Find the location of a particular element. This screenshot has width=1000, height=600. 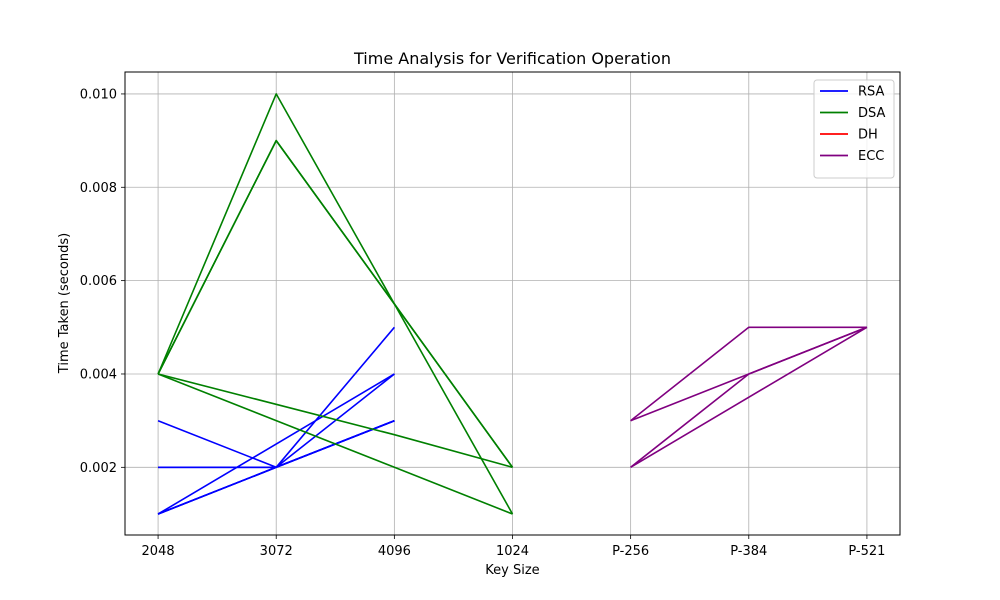

legend-item: DSA is located at coordinates (853, 113).